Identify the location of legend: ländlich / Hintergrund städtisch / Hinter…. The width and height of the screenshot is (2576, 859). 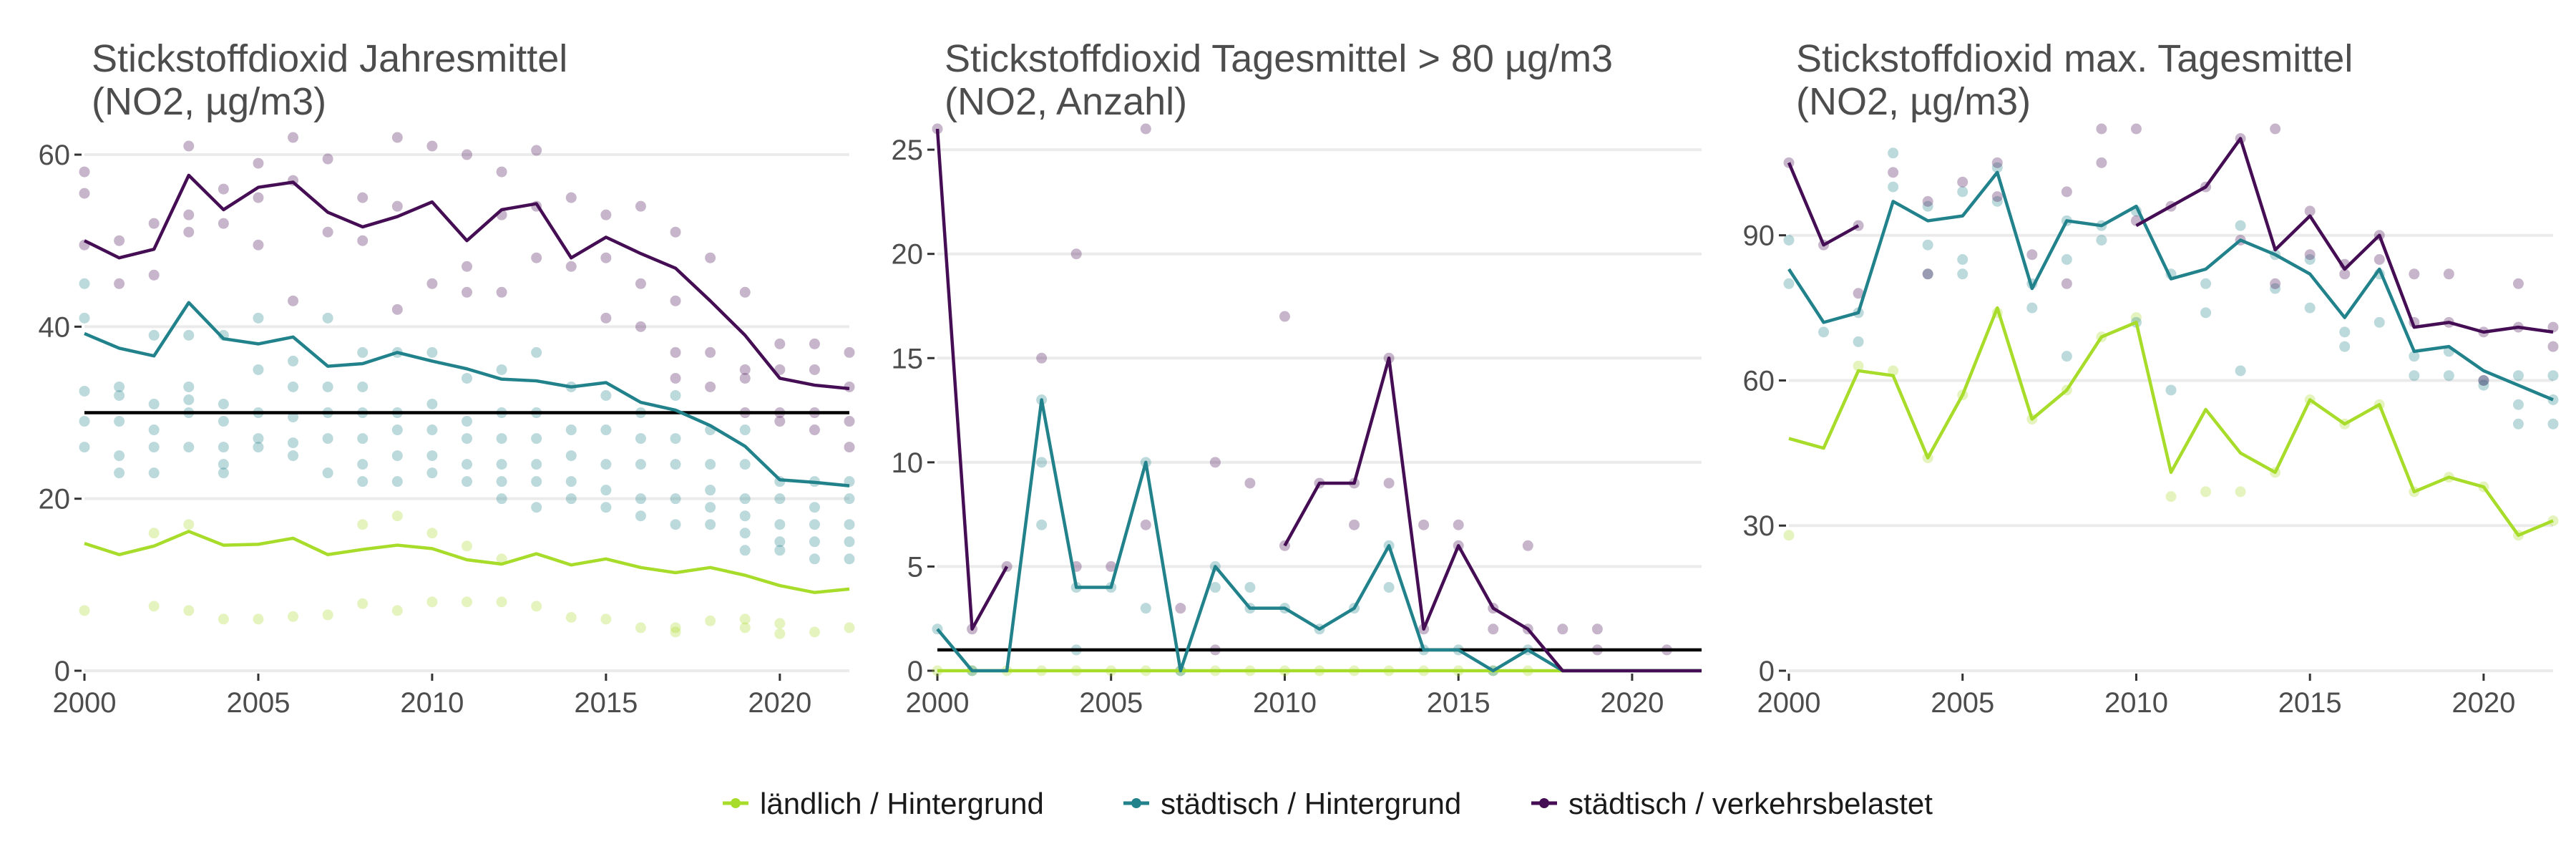
(1328, 803).